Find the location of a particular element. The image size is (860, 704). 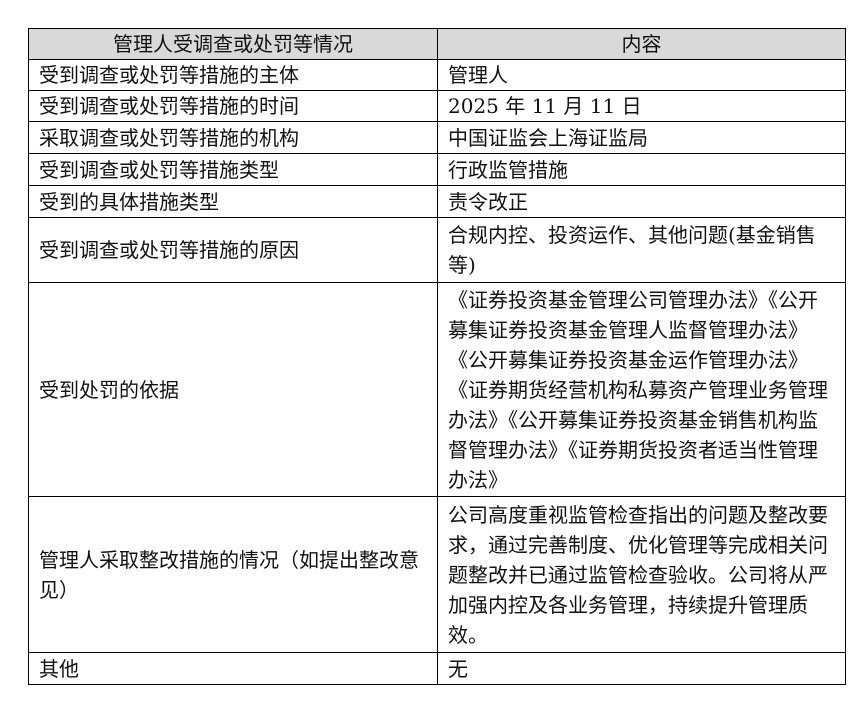

header-cell: 内容 is located at coordinates (641, 44).